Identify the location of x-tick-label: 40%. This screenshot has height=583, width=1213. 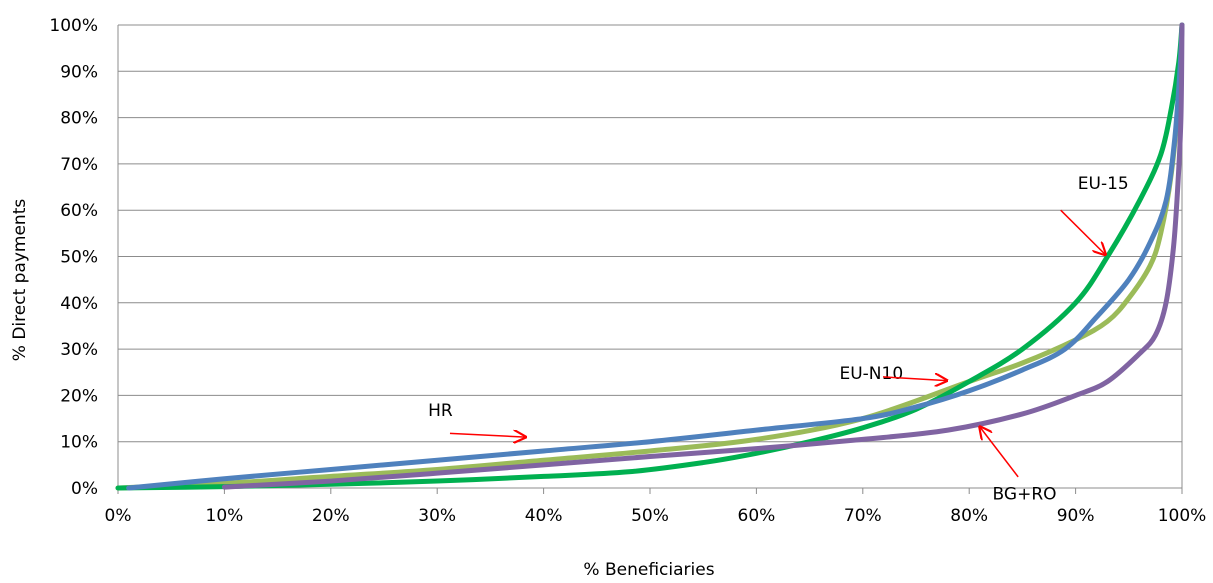
(544, 516).